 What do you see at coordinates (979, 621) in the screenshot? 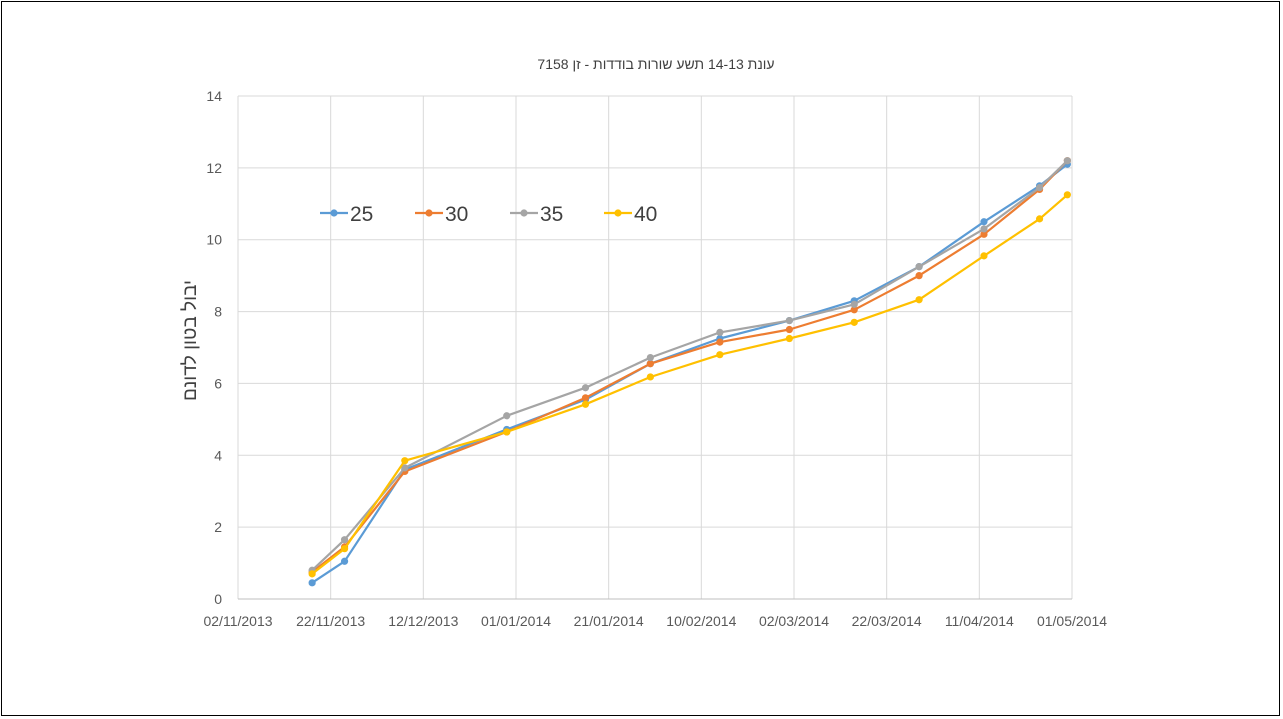
I see `x-tick-label: 11/04/2014` at bounding box center [979, 621].